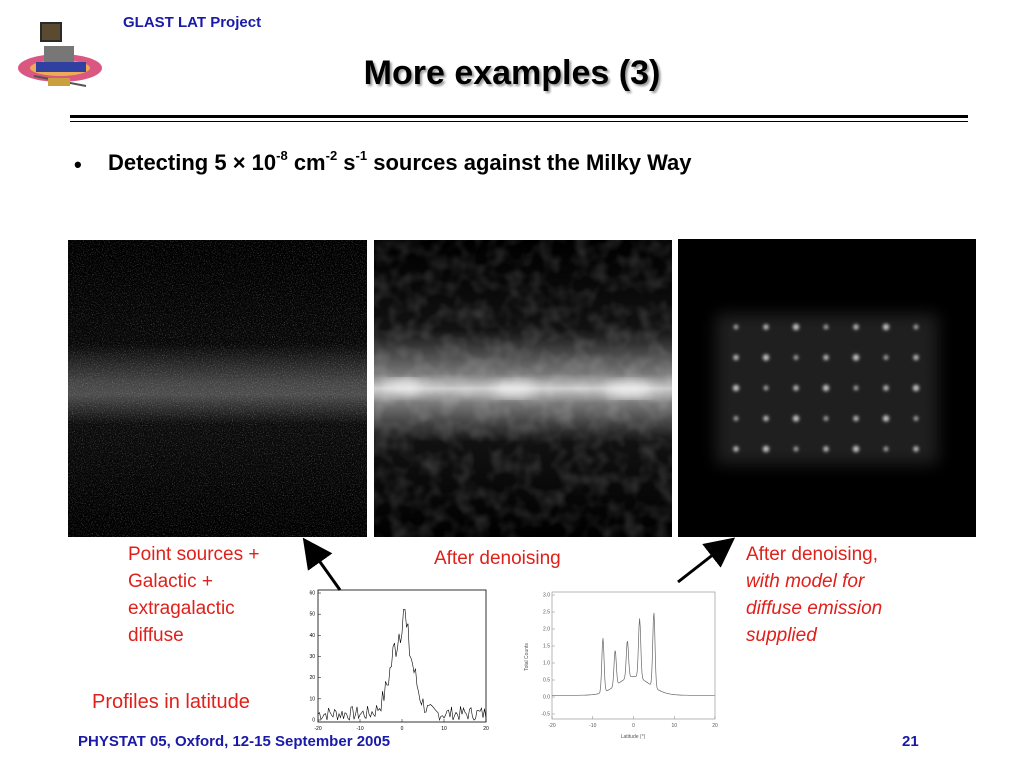  What do you see at coordinates (512, 73) in the screenshot?
I see `slide-title: More examples (3)` at bounding box center [512, 73].